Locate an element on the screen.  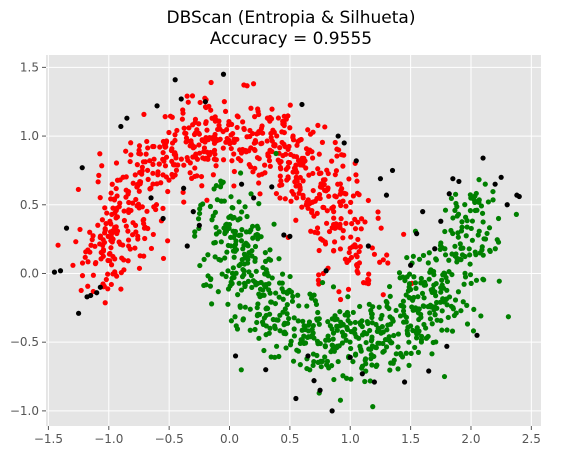
x-tick-label: 2.0 is located at coordinates (470, 439).